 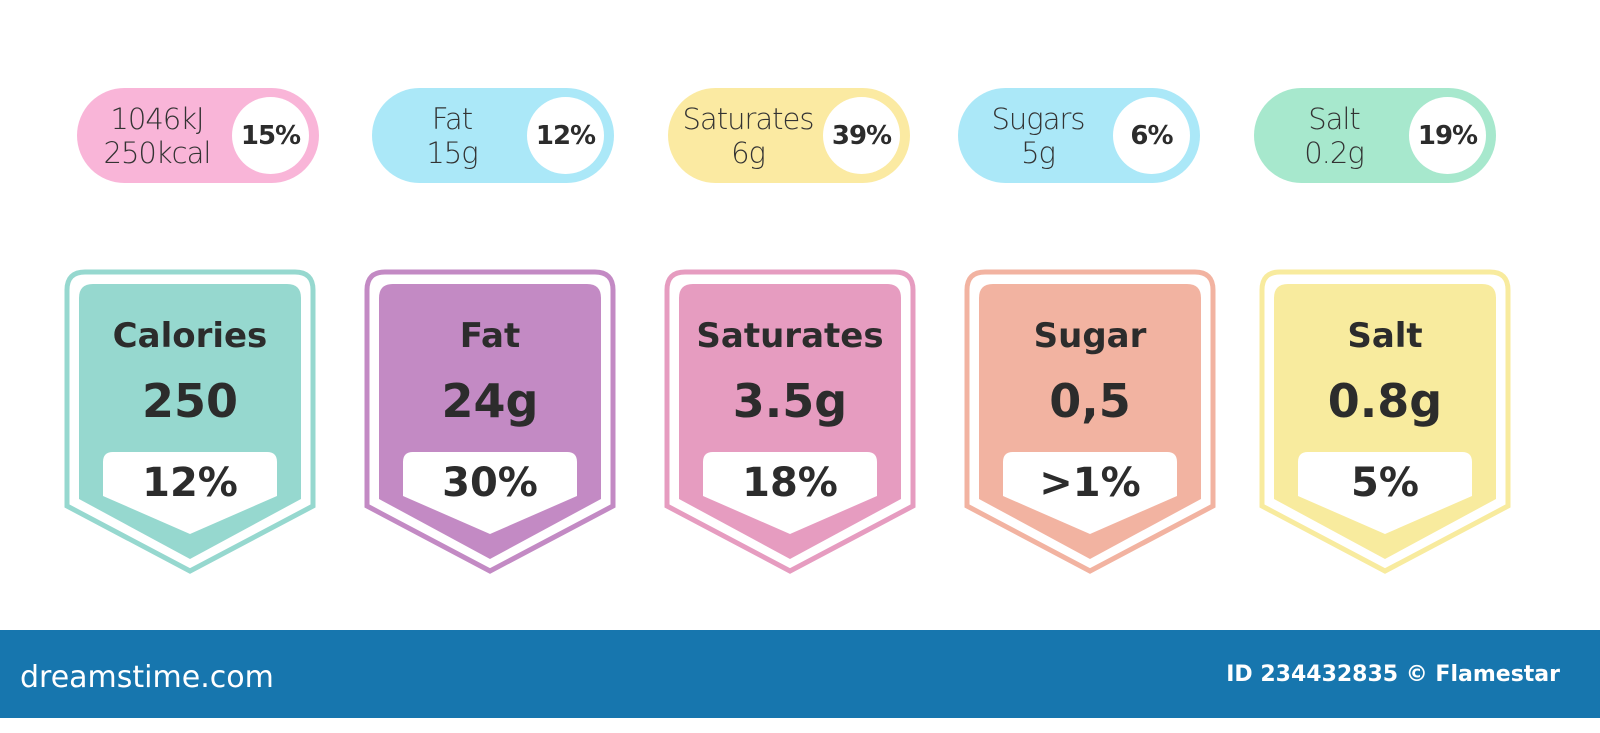 What do you see at coordinates (1393, 674) in the screenshot?
I see `image-id: ID 234432835 © Flamestar` at bounding box center [1393, 674].